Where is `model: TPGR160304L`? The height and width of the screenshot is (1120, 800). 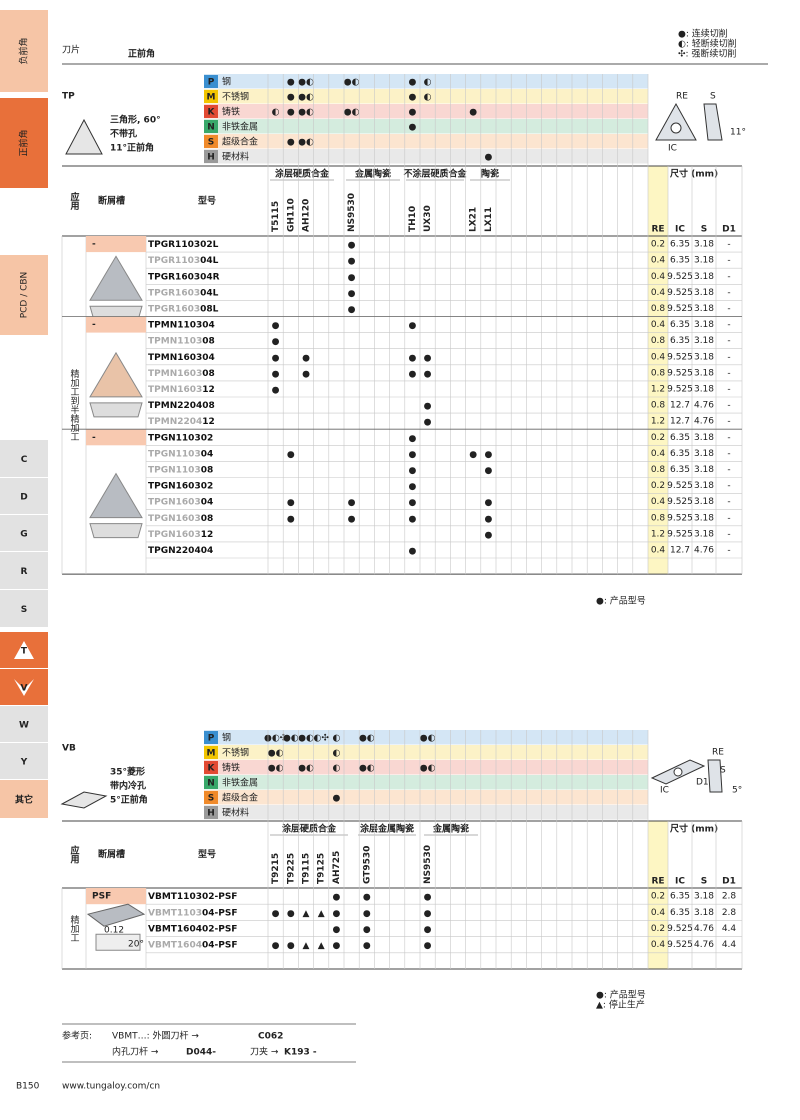
model: TPGR160304L is located at coordinates (183, 293).